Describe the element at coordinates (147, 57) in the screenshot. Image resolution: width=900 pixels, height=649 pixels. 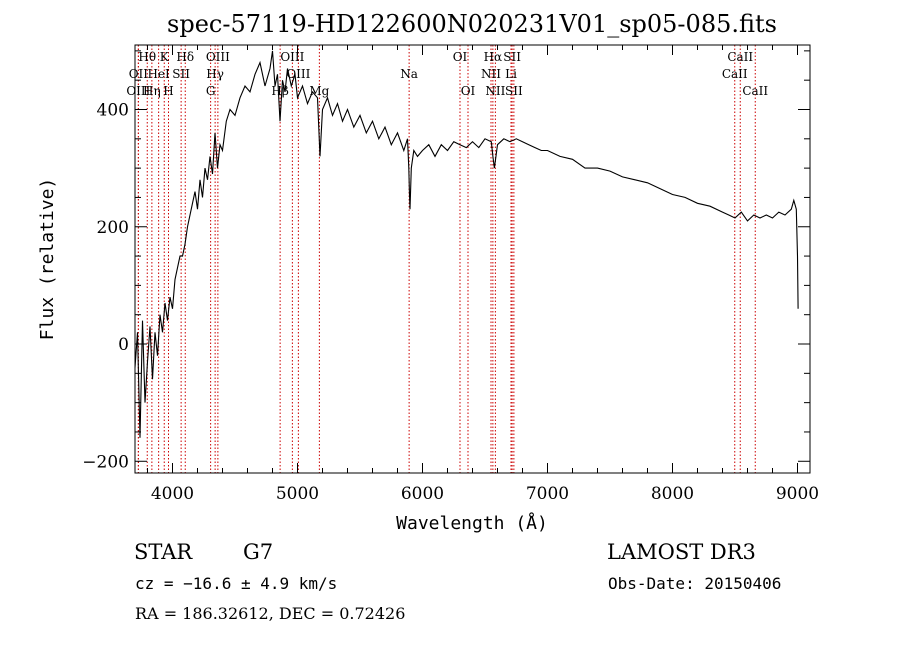
I see `line-label: Hθ` at that location.